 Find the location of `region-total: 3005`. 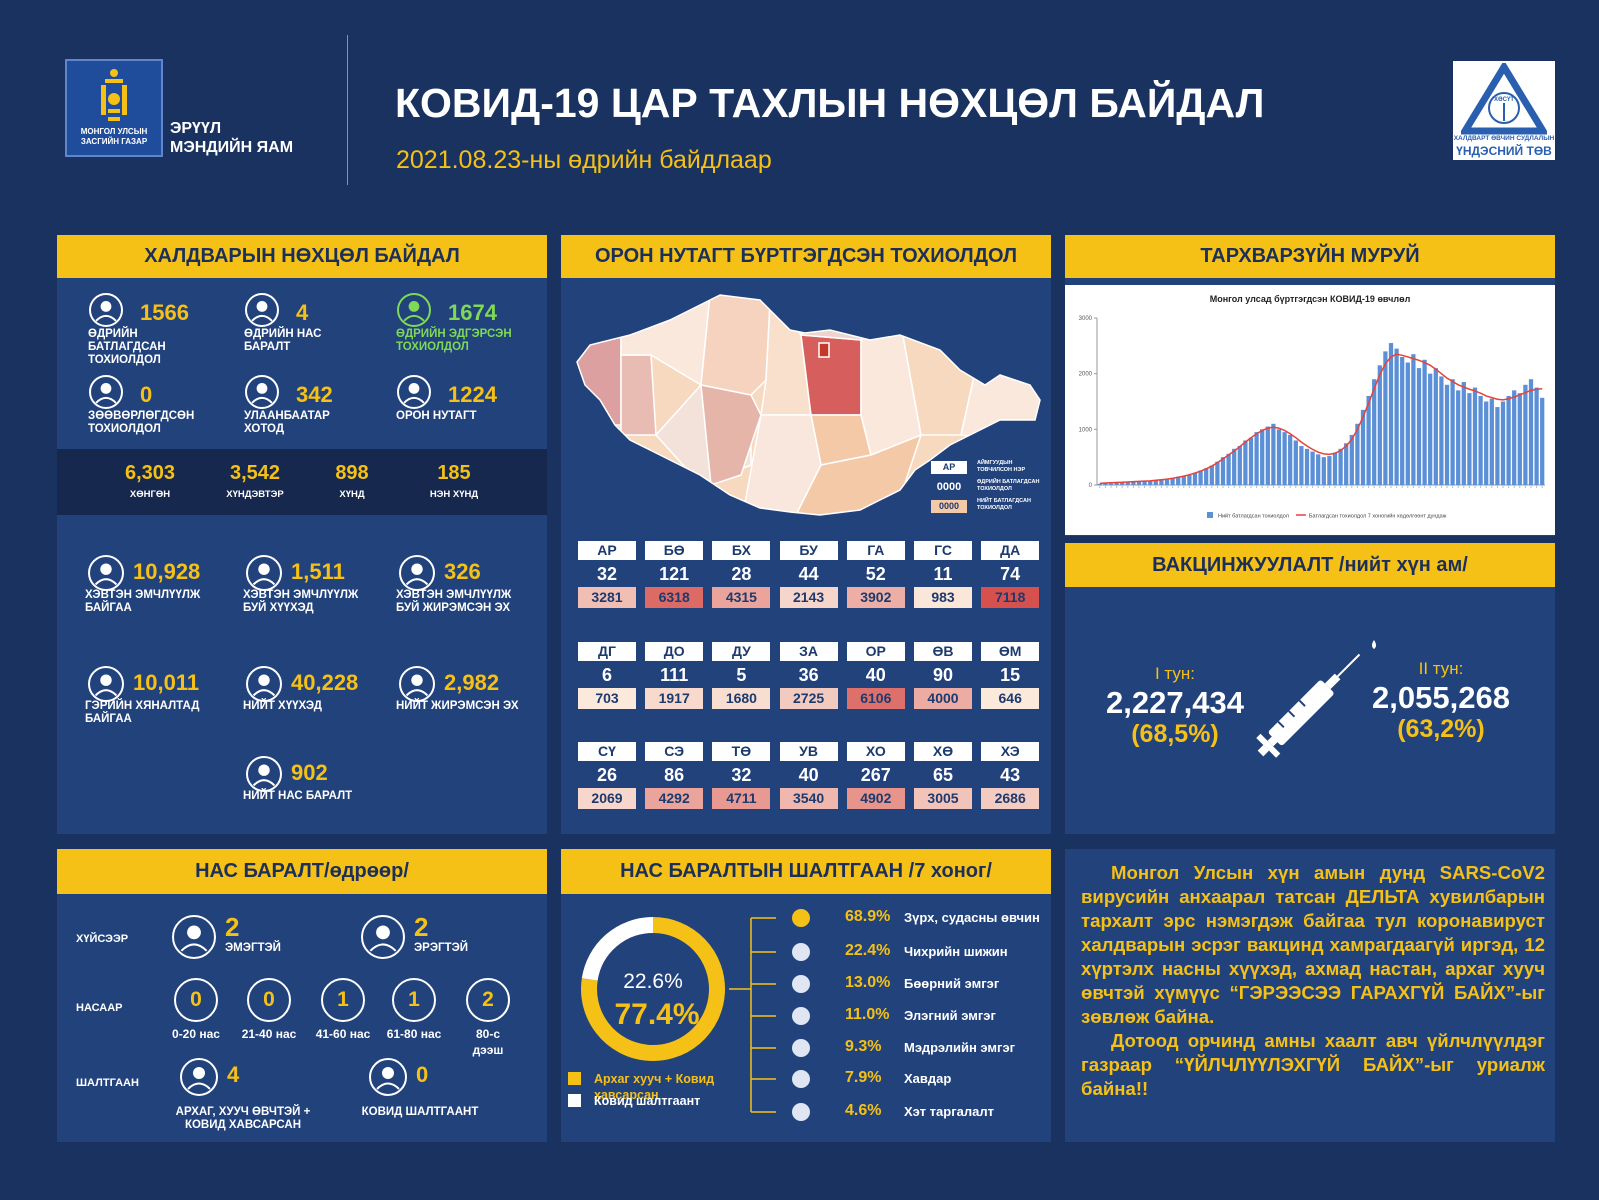

region-total: 3005 is located at coordinates (943, 798).